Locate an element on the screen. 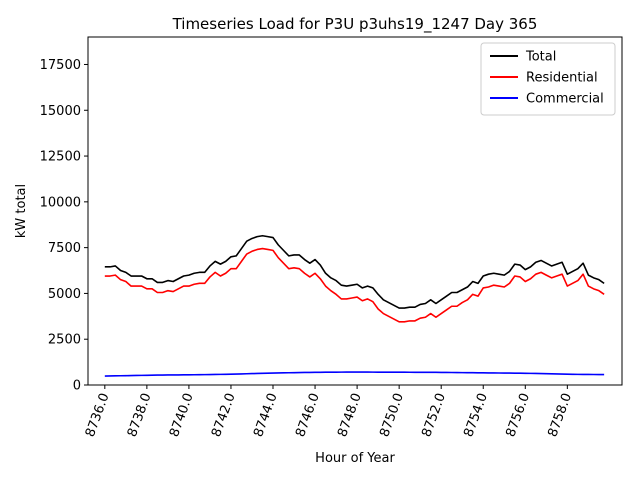  y-tick-label: 5000 is located at coordinates (64, 294).